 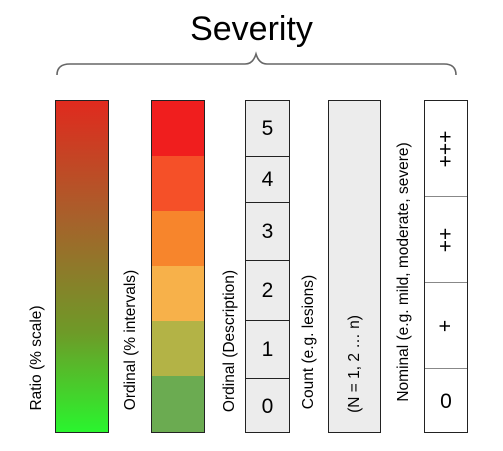 What do you see at coordinates (267, 128) in the screenshot?
I see `ordinal-level-5: 5` at bounding box center [267, 128].